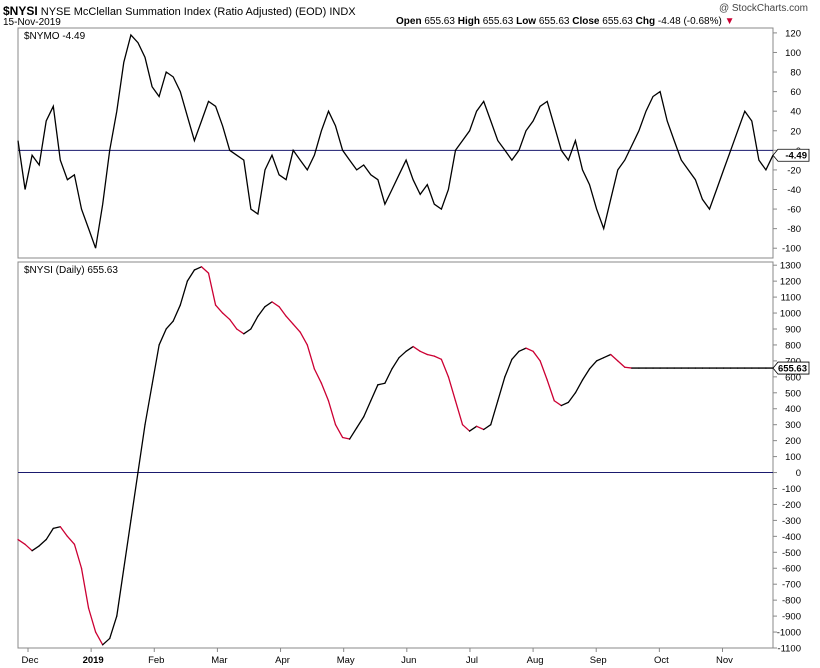 The width and height of the screenshot is (820, 668). Describe the element at coordinates (32, 22) in the screenshot. I see `chart-date: 15-Nov-2019` at that location.